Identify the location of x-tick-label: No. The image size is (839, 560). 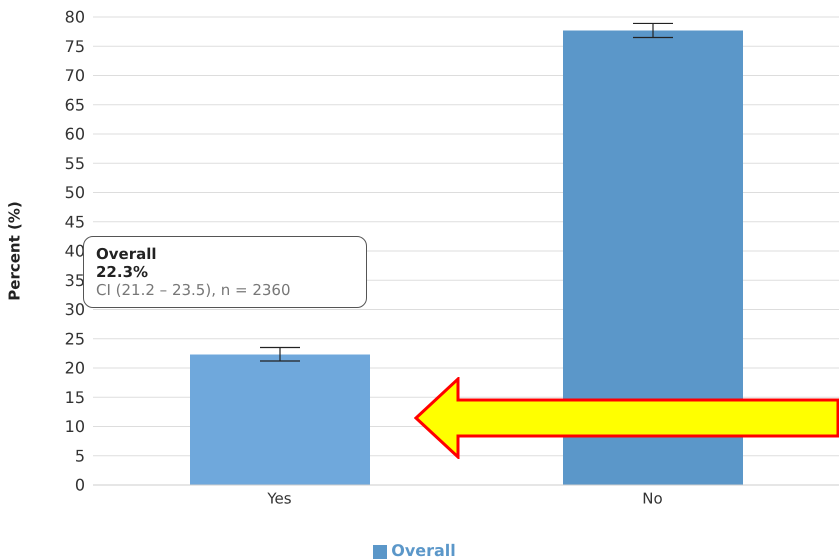
(652, 499).